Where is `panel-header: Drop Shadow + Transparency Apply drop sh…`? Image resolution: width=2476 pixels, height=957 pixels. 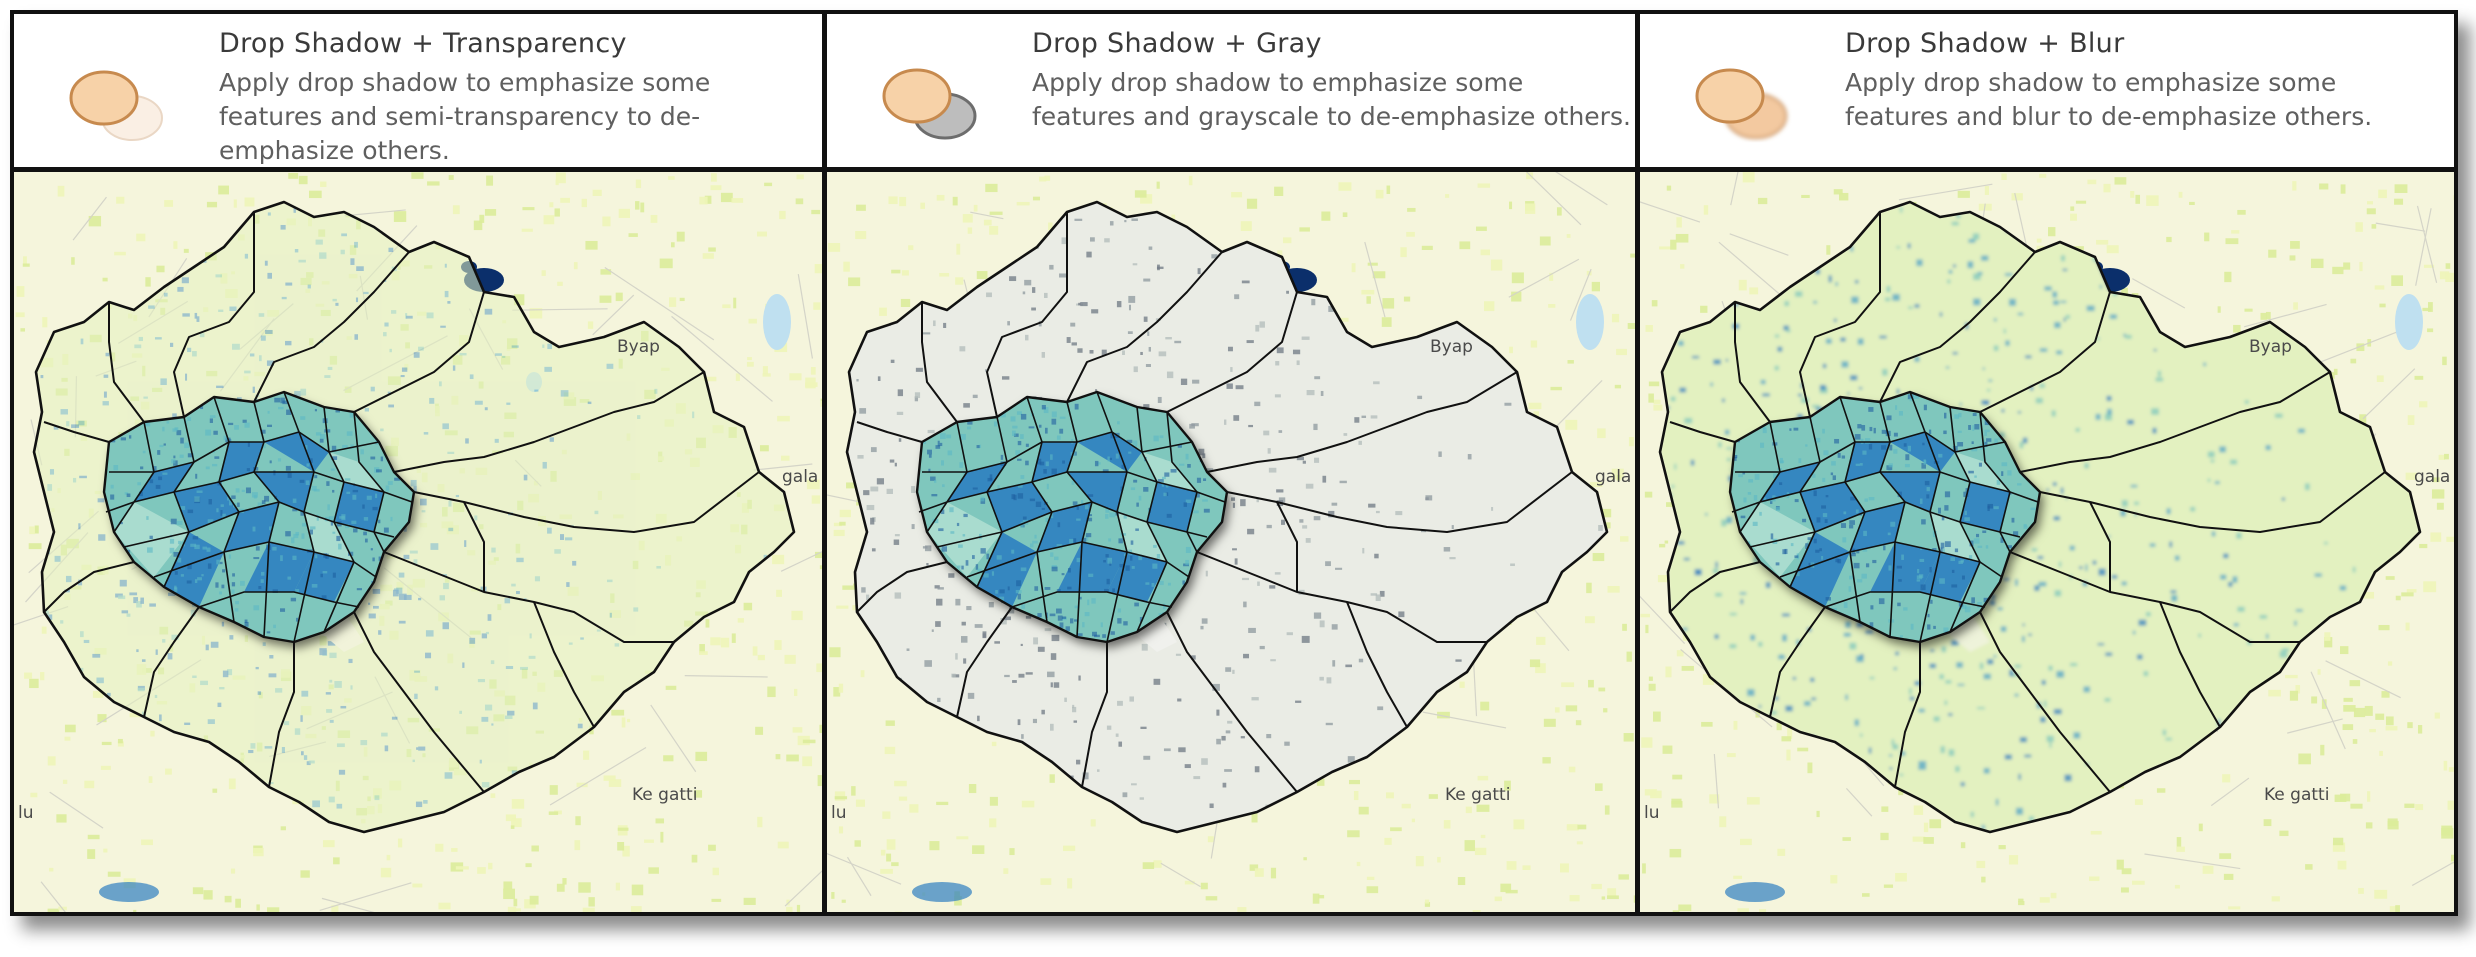 panel-header: Drop Shadow + Transparency Apply drop sh… is located at coordinates (418, 93).